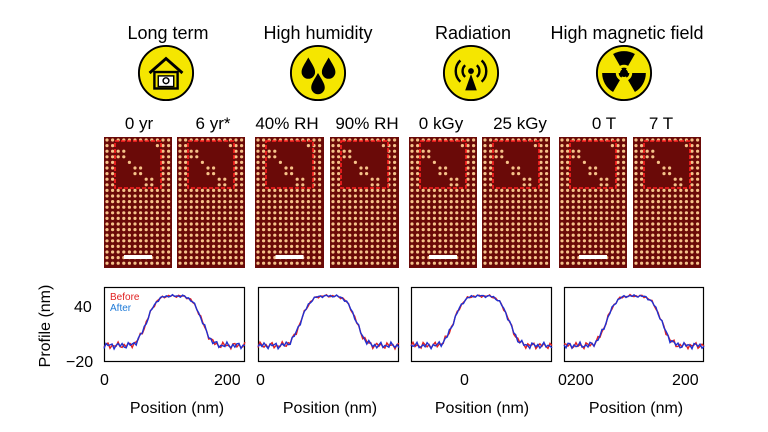  Describe the element at coordinates (121, 308) in the screenshot. I see `legend-after: After` at that location.